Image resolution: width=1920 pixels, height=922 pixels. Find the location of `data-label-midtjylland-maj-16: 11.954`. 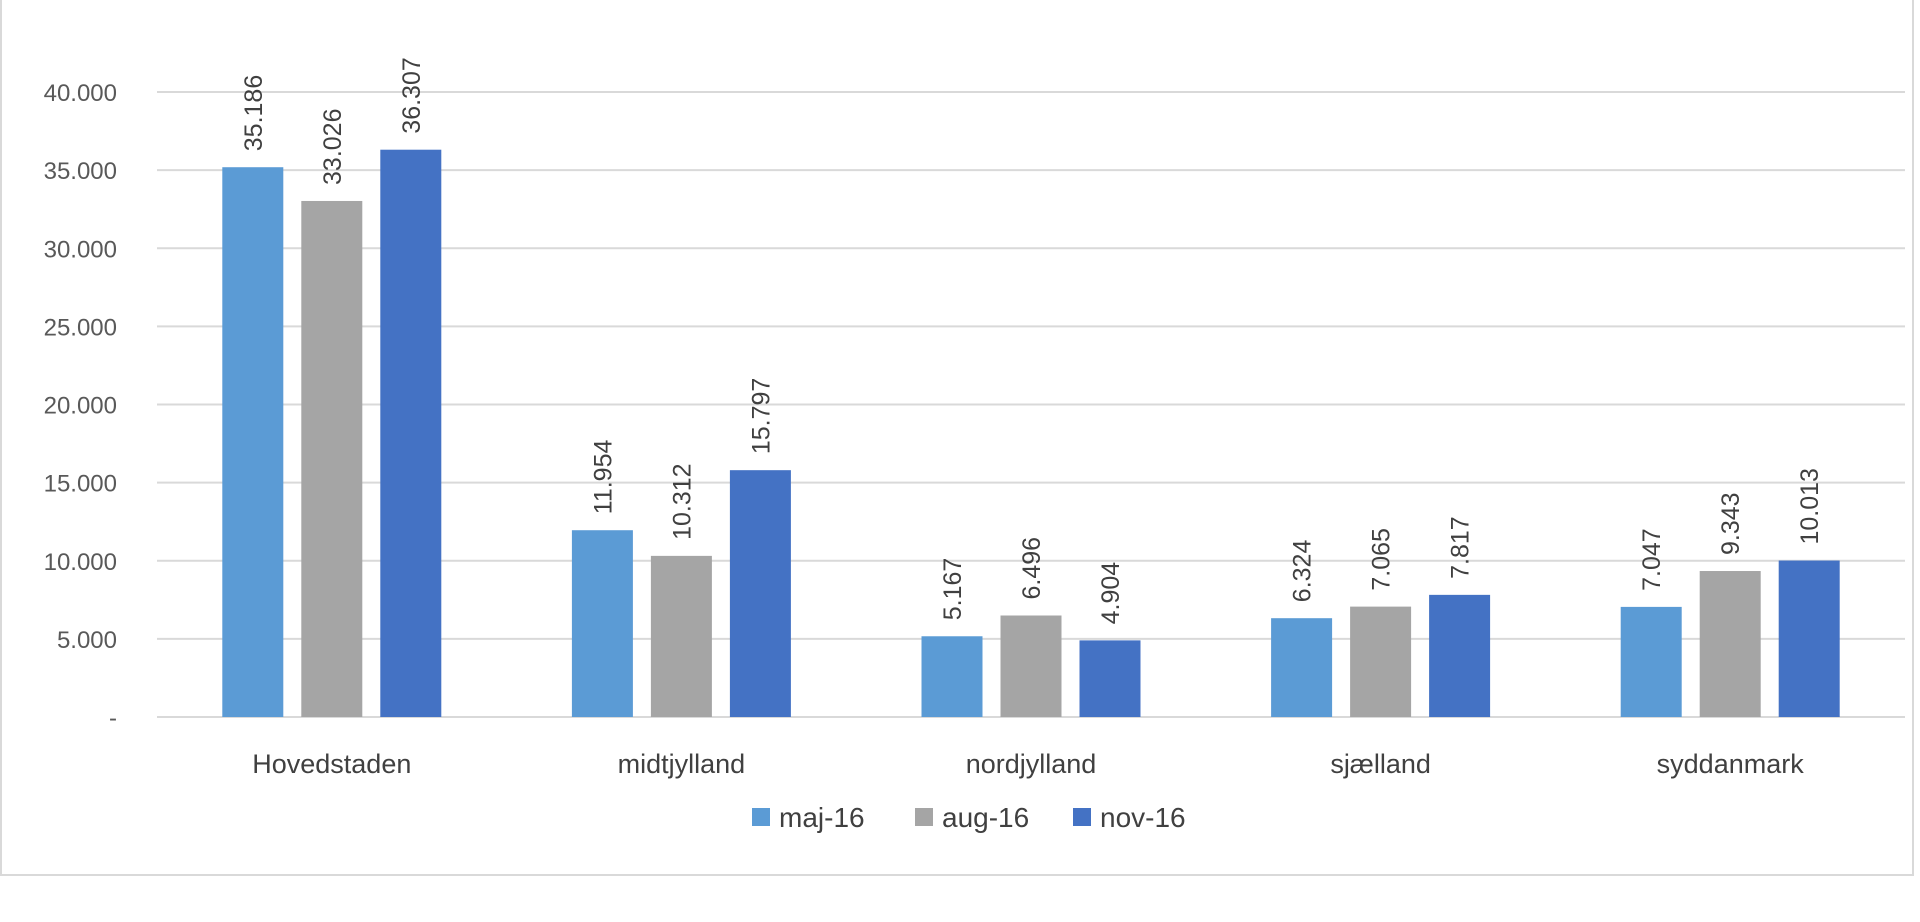

data-label-midtjylland-maj-16: 11.954 is located at coordinates (603, 477).